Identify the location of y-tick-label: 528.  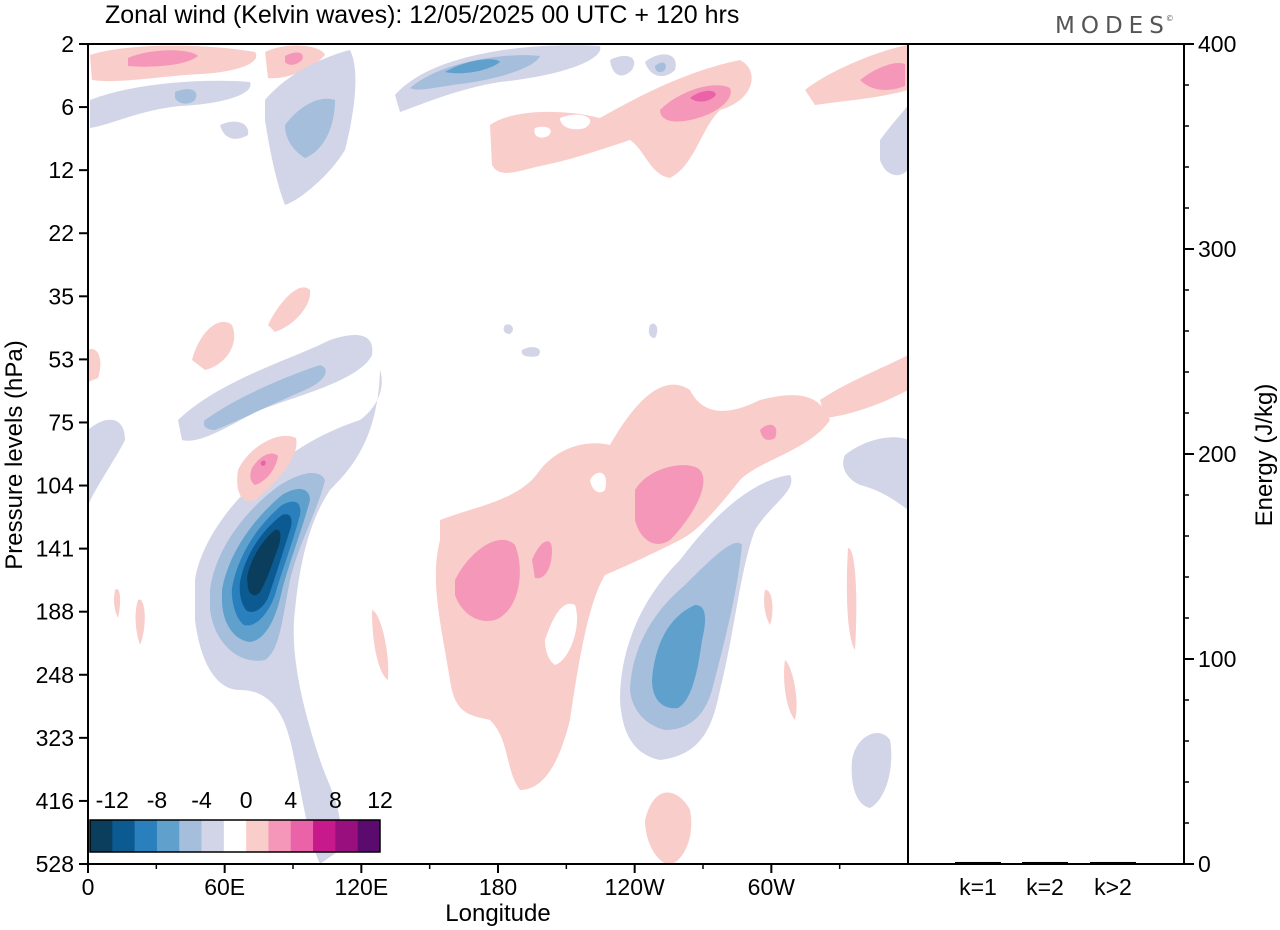
(55, 864).